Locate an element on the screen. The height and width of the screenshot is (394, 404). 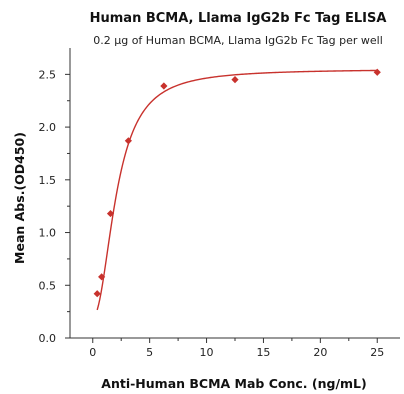
x-tick-label: 0 is located at coordinates (92, 352).